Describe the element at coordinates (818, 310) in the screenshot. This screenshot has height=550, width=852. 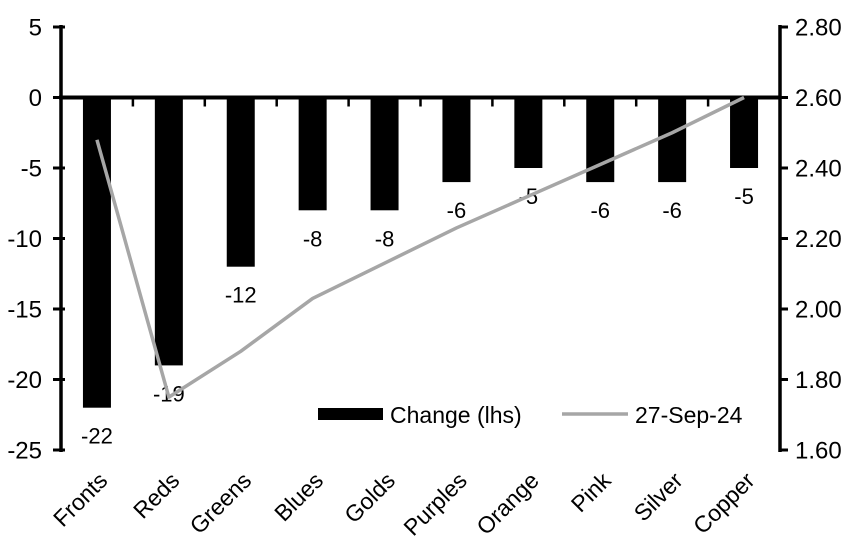
I see `right-axis-tick-label: 2.00` at that location.